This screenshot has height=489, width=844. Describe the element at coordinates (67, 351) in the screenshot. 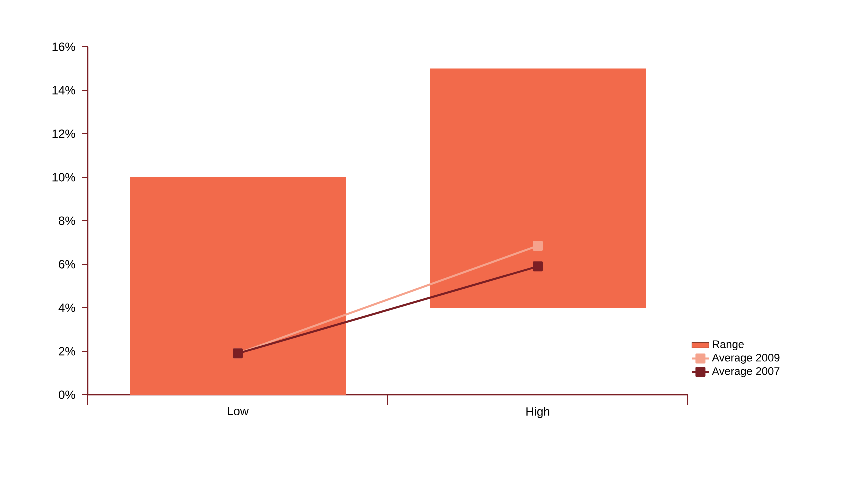

I see `y-tick-label: 2%` at that location.